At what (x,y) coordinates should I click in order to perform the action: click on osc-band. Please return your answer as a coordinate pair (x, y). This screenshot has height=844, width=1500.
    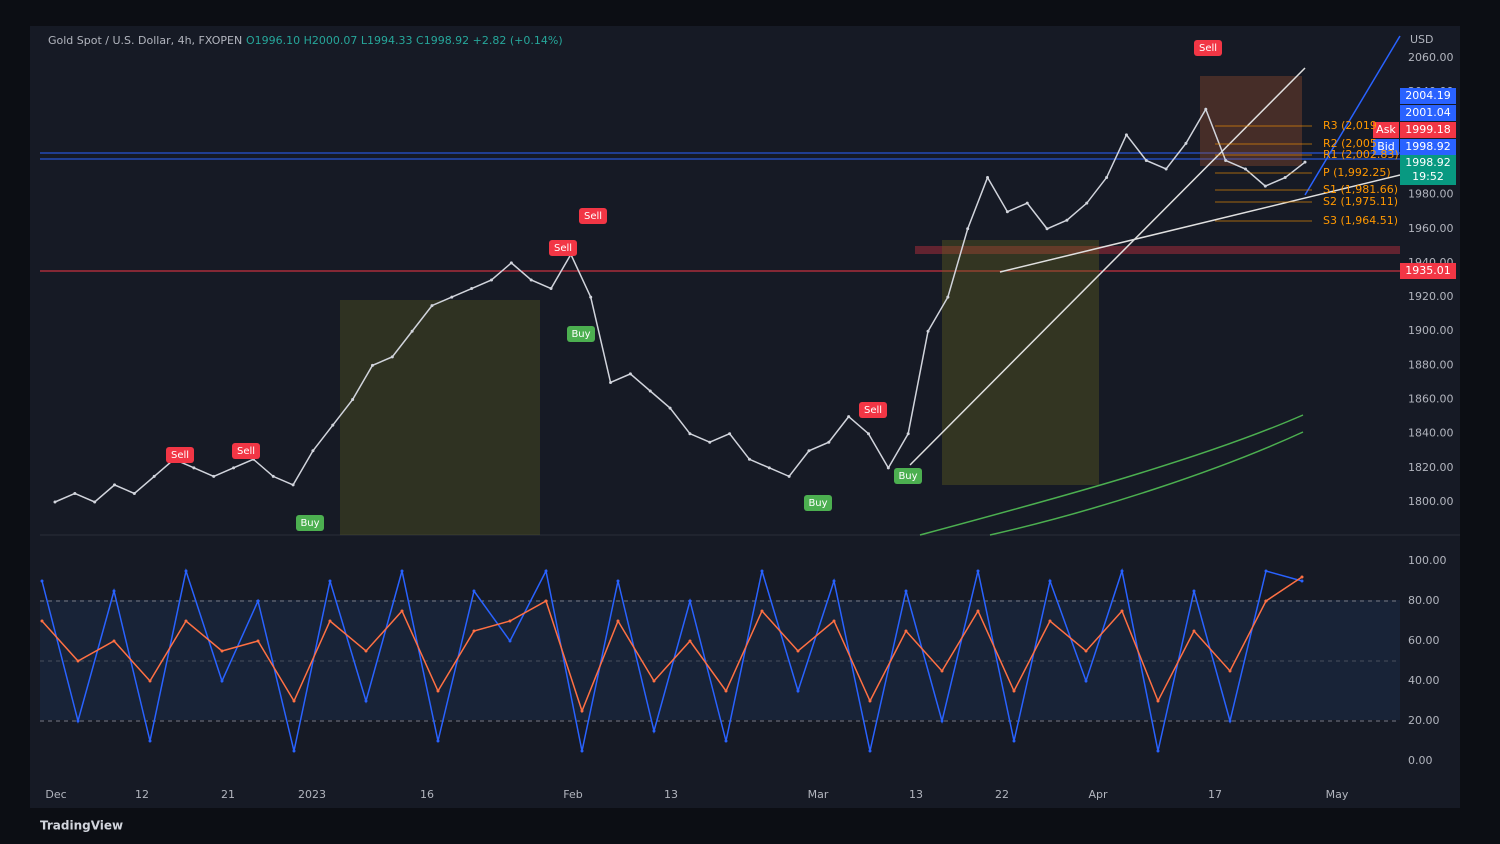
    Looking at the image, I should click on (720, 660).